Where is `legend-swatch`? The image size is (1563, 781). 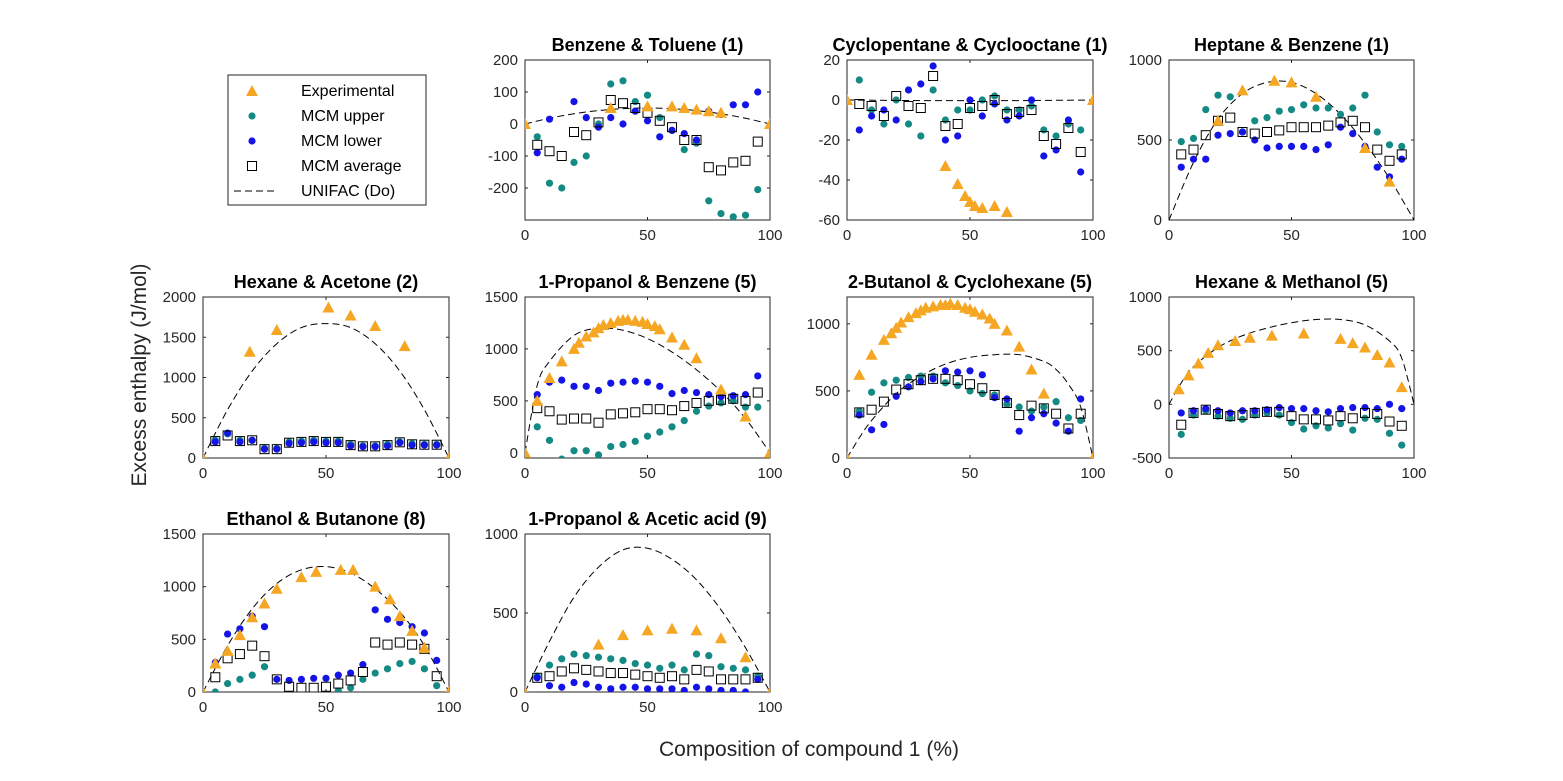
legend-swatch is located at coordinates (252, 166).